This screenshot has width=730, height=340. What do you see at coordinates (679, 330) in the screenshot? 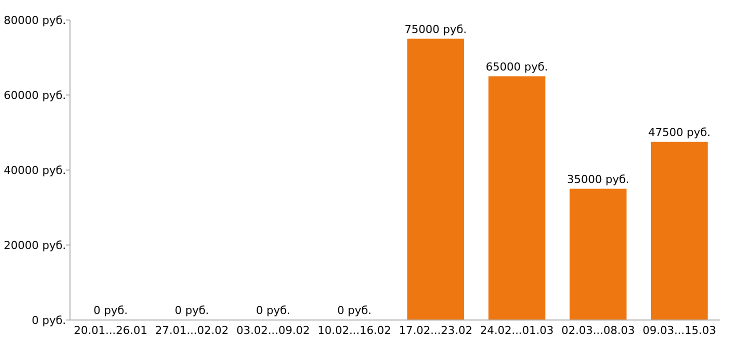
I see `x-tick-label: 09.03...15.03` at bounding box center [679, 330].